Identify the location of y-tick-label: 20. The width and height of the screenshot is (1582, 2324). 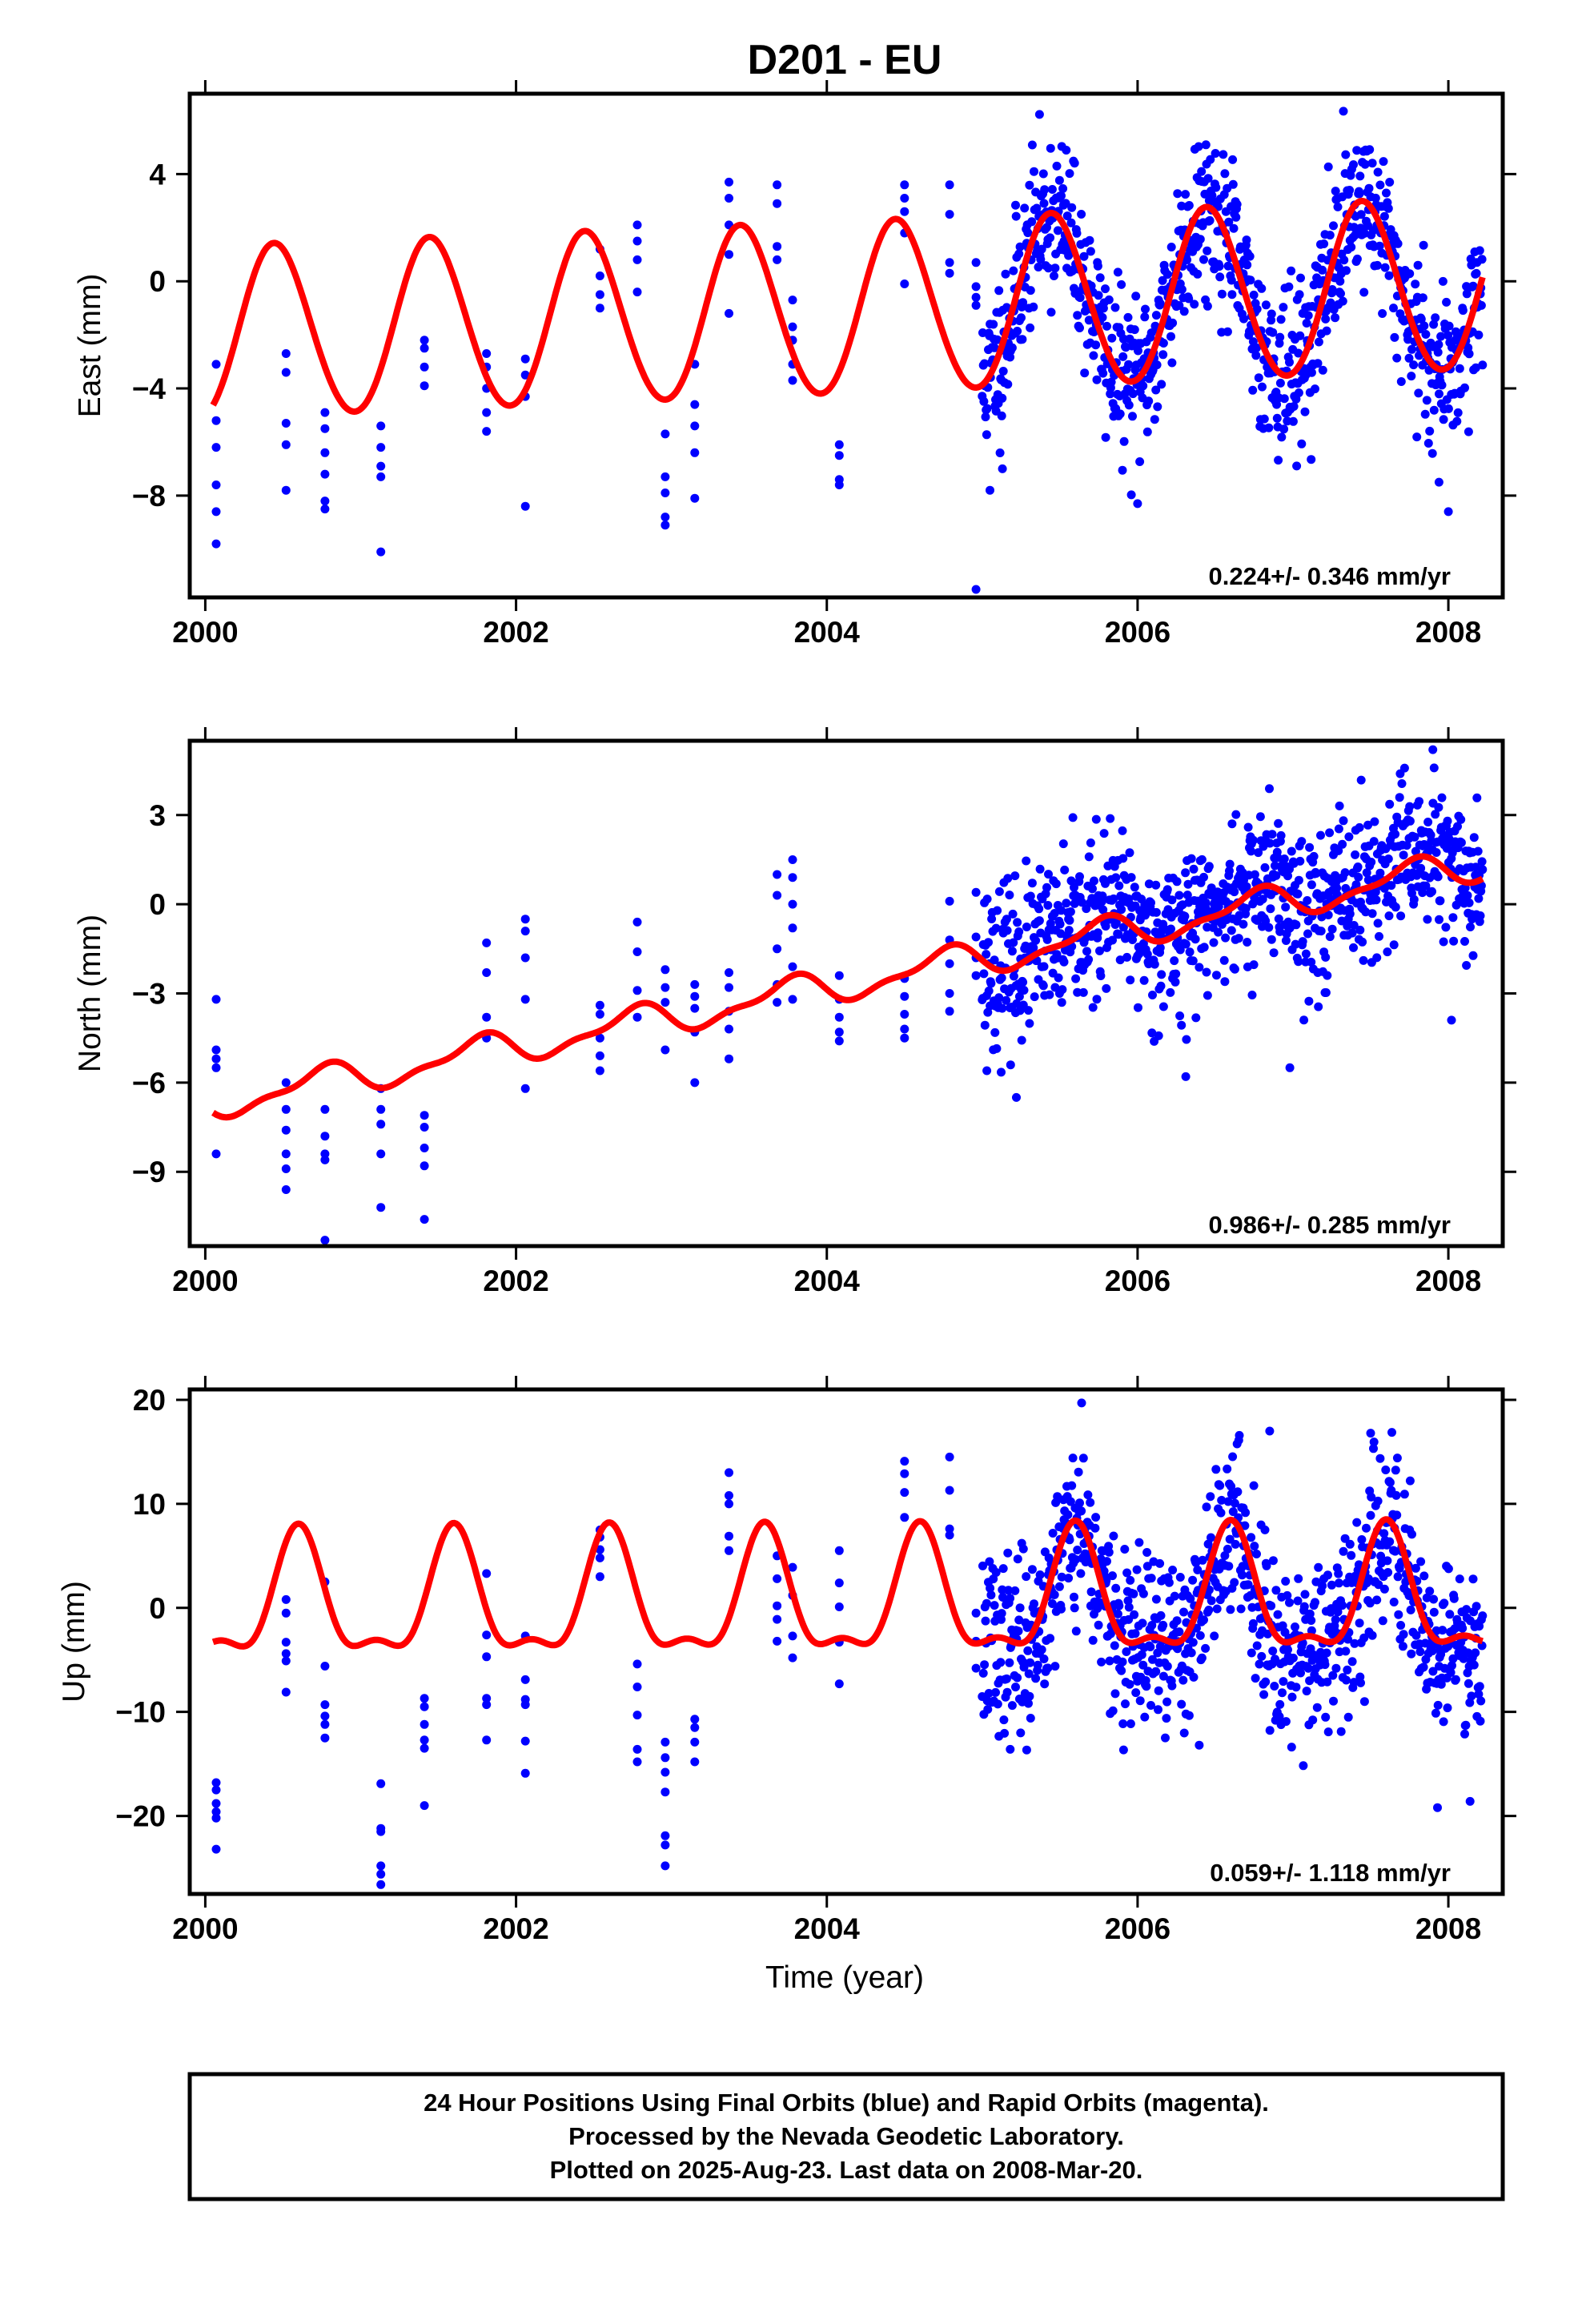
(149, 1400).